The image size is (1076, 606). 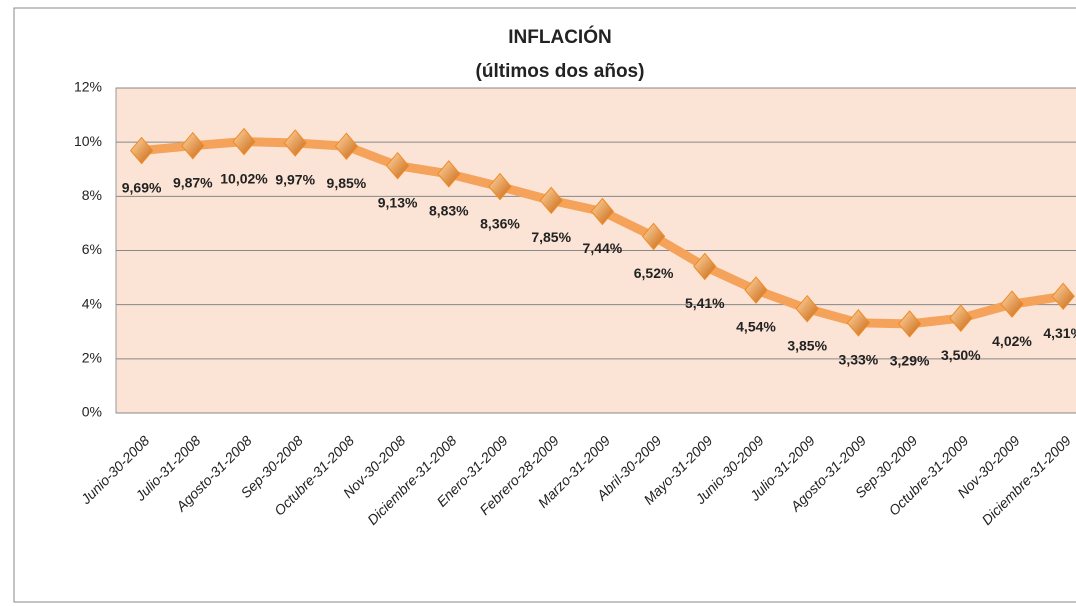 What do you see at coordinates (398, 202) in the screenshot?
I see `data-label: 9,13%` at bounding box center [398, 202].